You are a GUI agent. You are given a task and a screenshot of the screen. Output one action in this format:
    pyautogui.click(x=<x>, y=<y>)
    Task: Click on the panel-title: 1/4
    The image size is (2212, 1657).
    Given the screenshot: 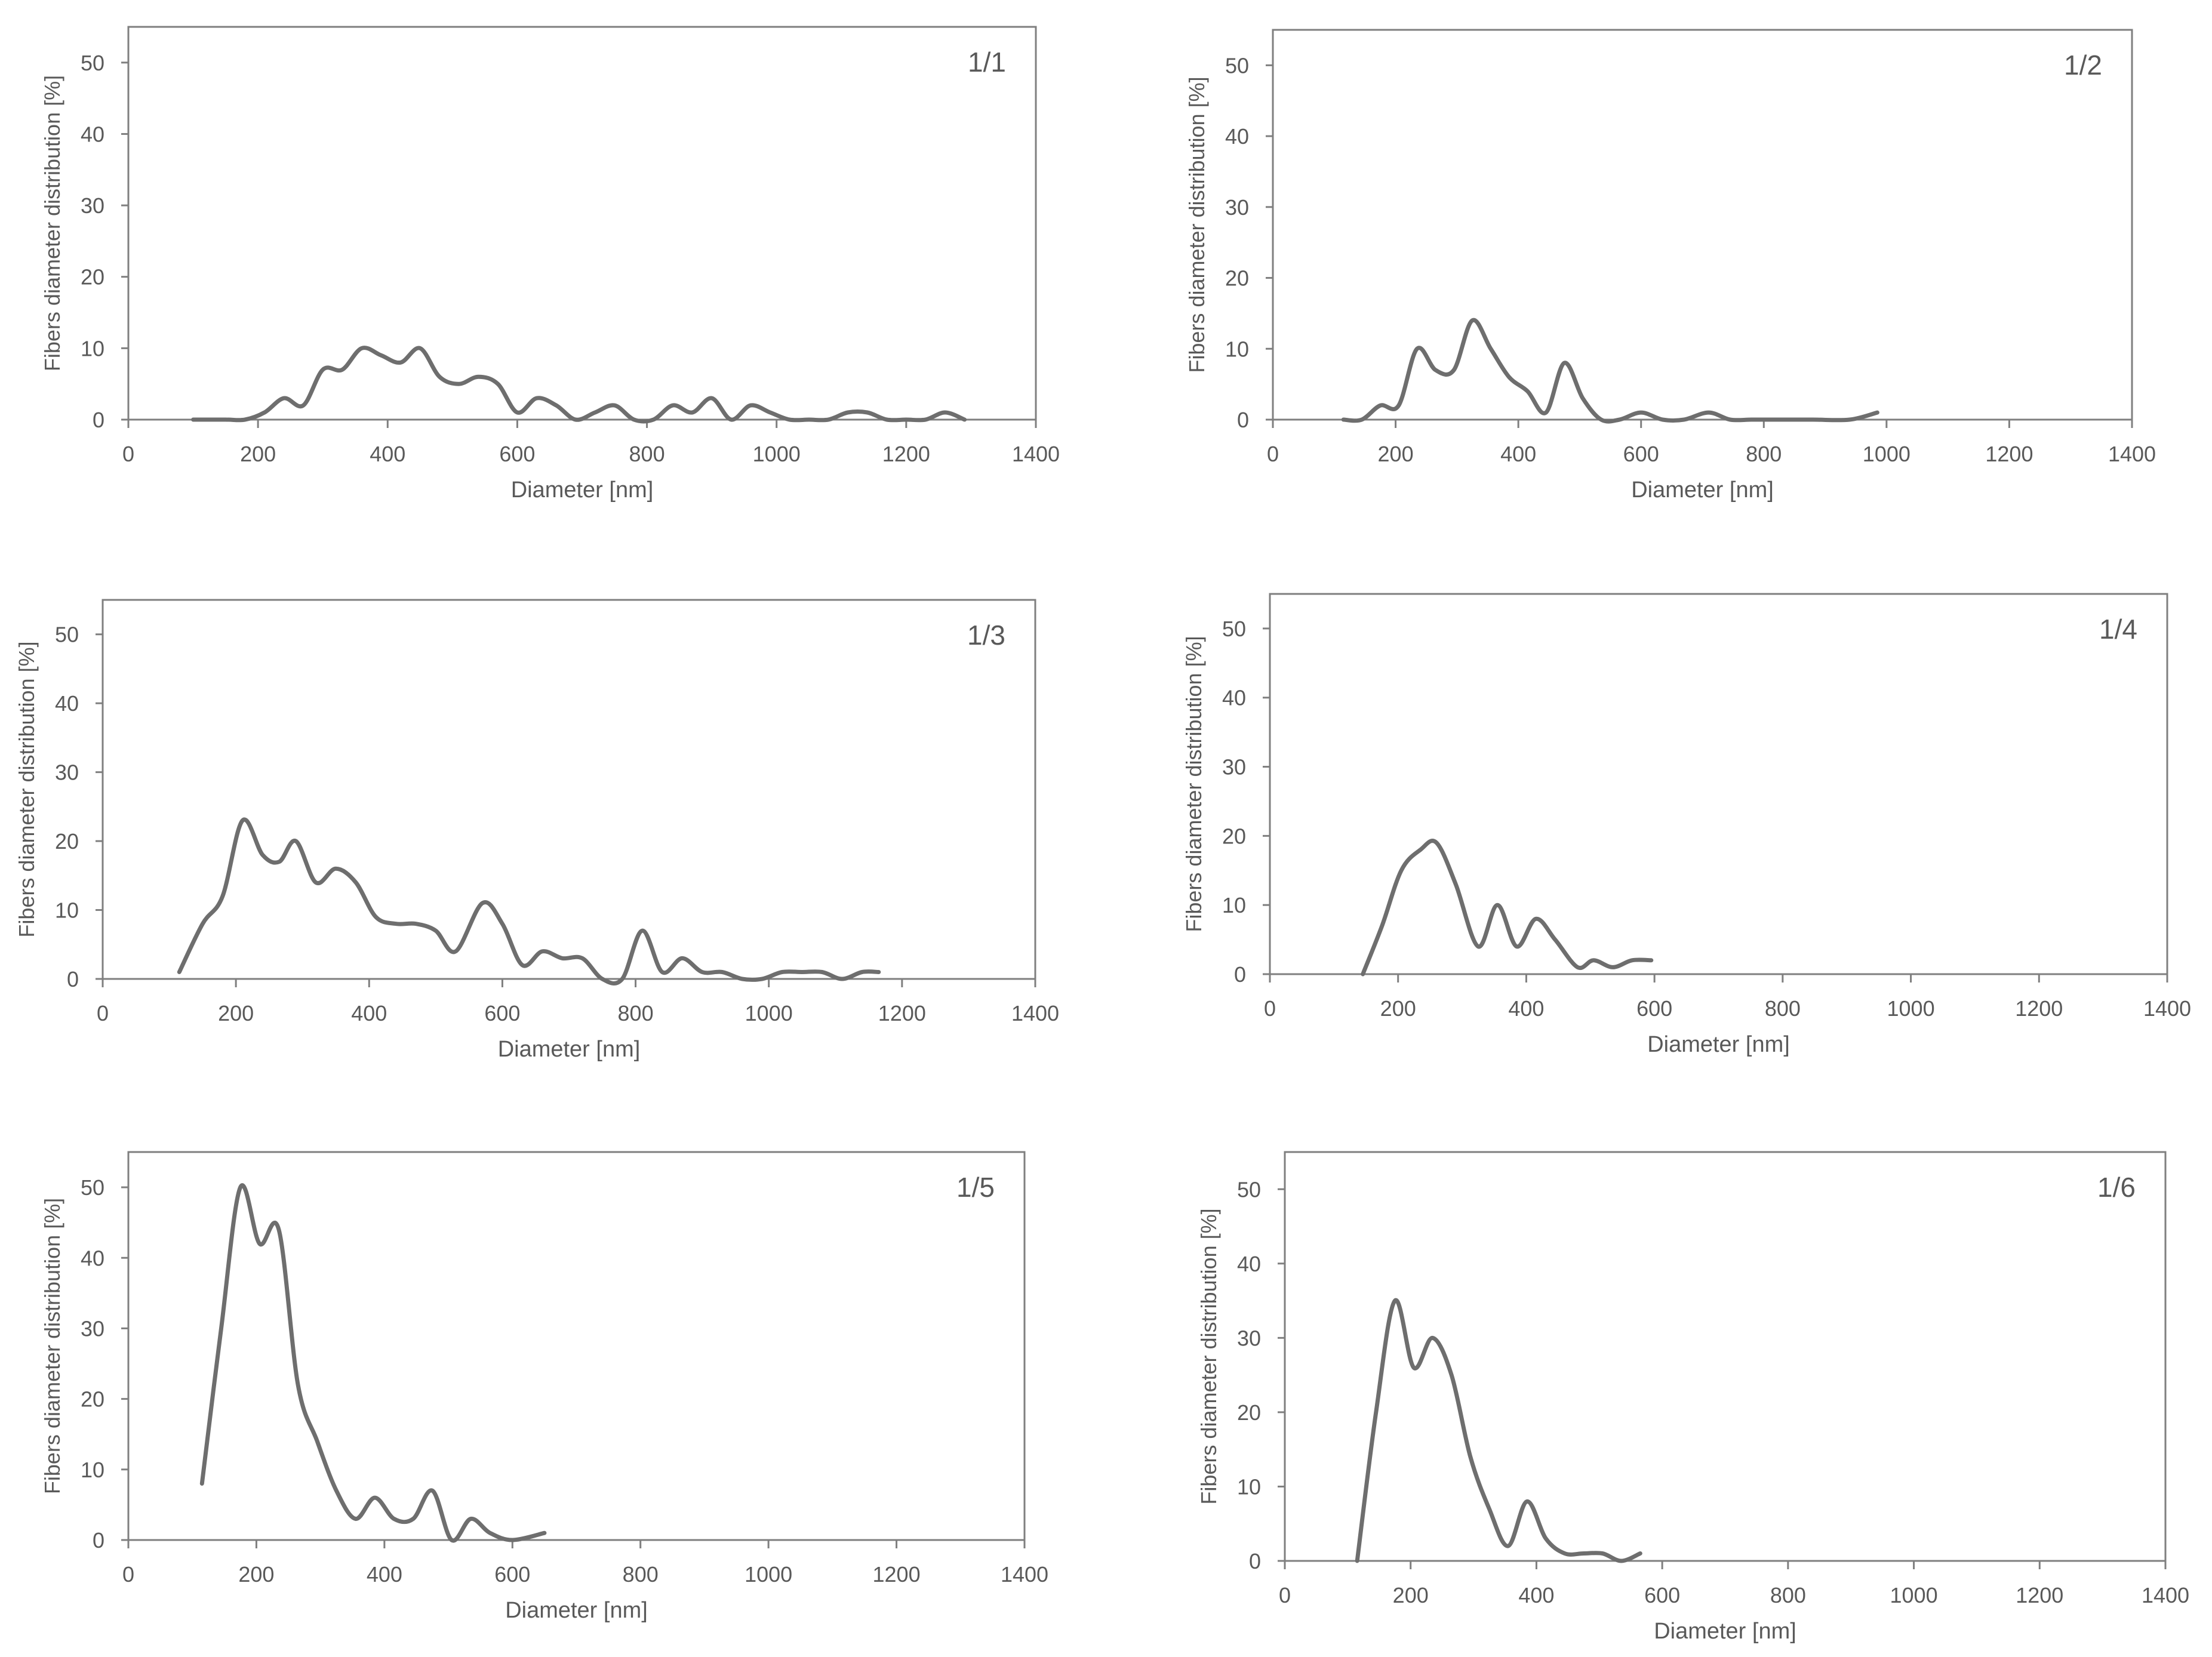 What is the action you would take?
    pyautogui.click(x=2118, y=629)
    